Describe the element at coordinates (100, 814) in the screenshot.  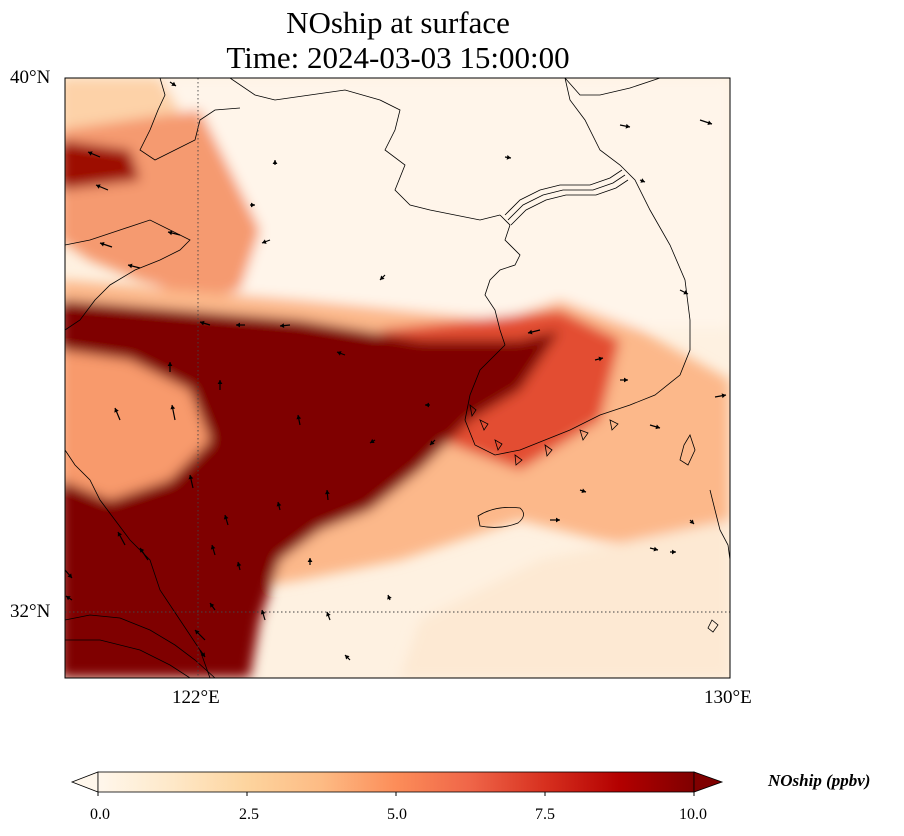
I see `colorbar-tick-0: 0.0` at that location.